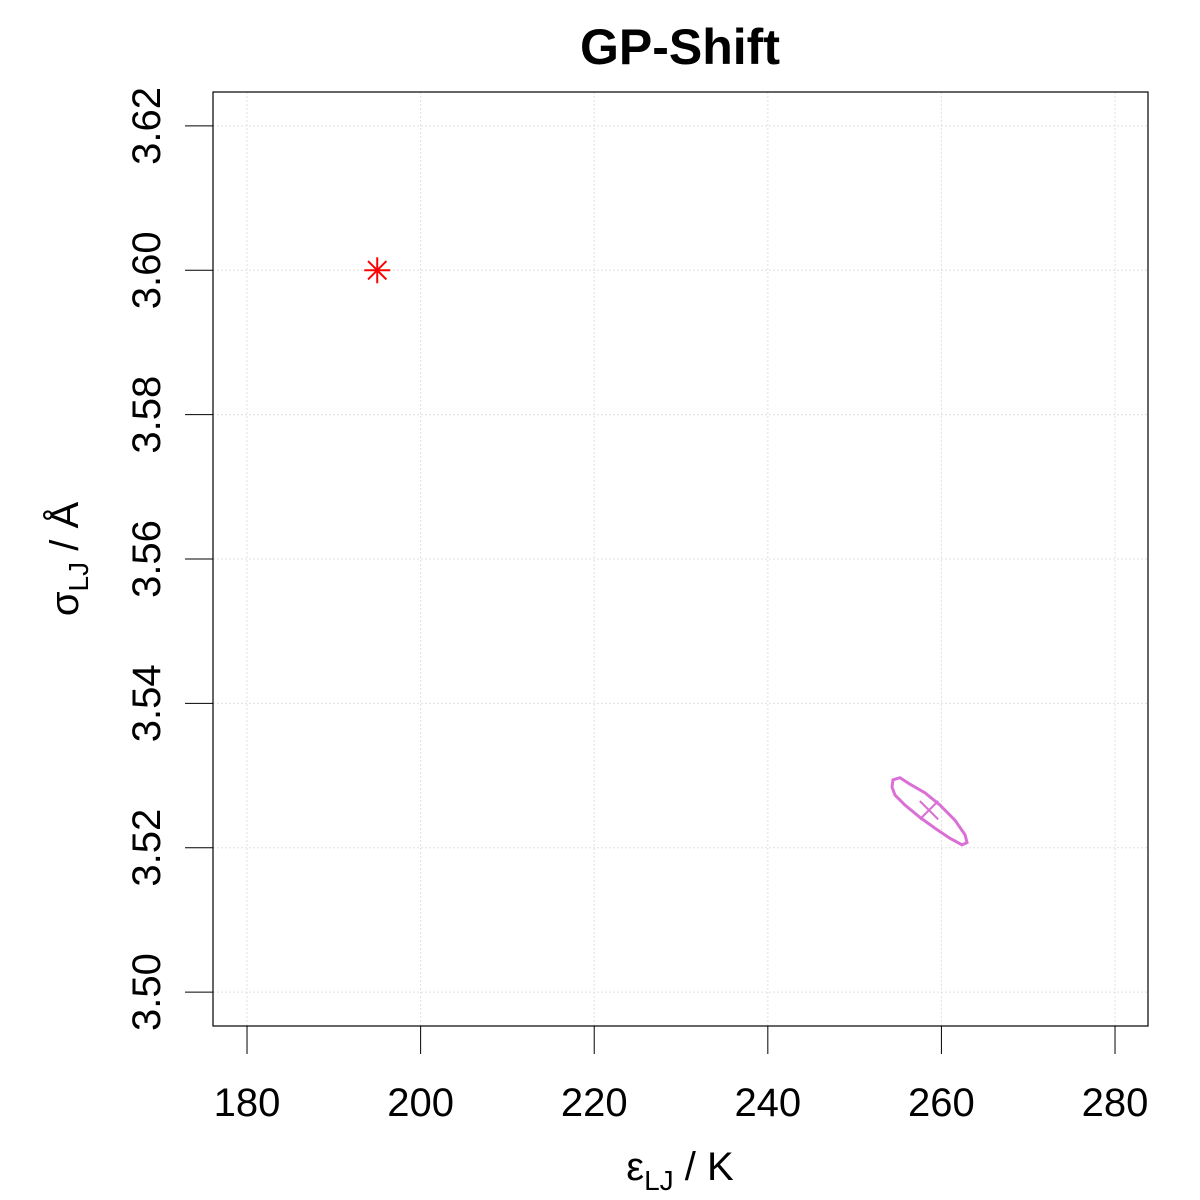 The image size is (1200, 1200). Describe the element at coordinates (247, 1103) in the screenshot. I see `x-tick-label: 180` at that location.